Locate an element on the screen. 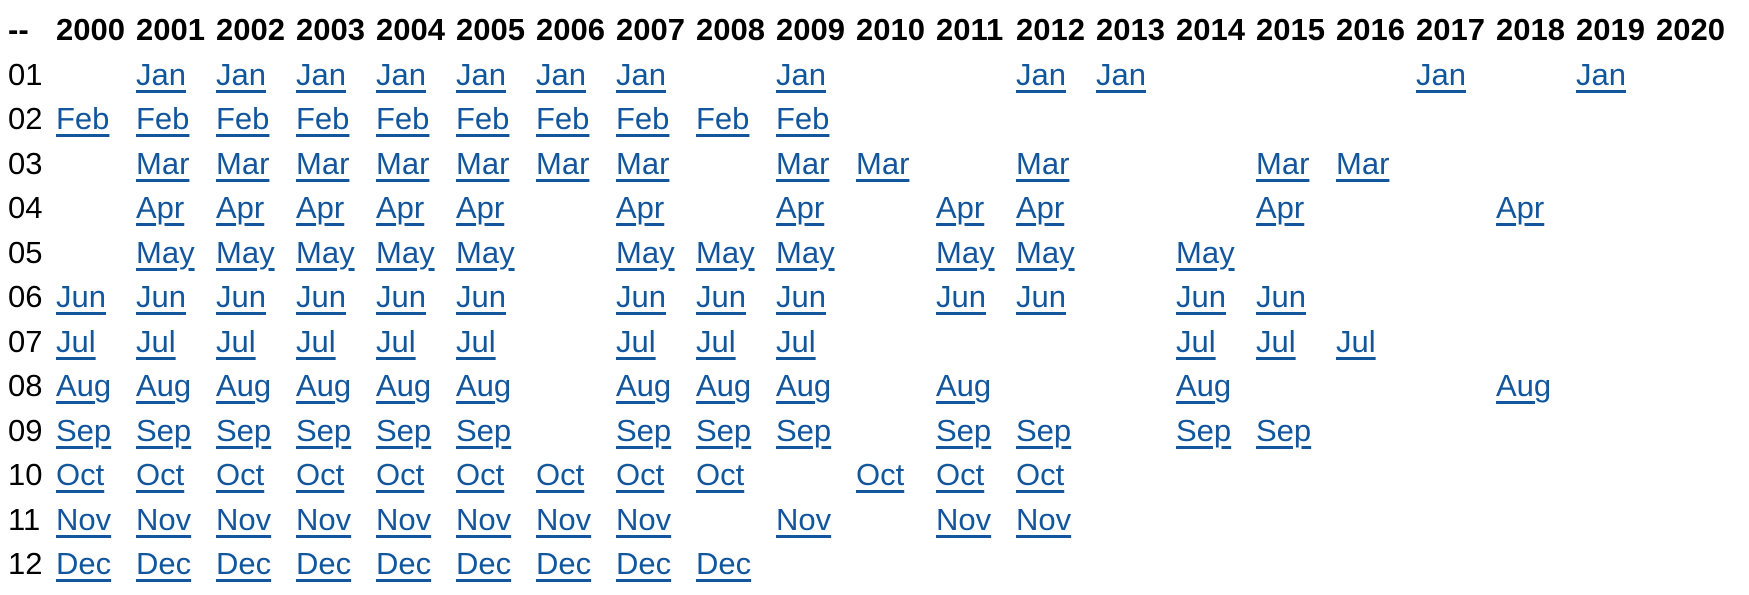 This screenshot has width=1749, height=595. month-link-2013-jan: Jan is located at coordinates (1121, 74).